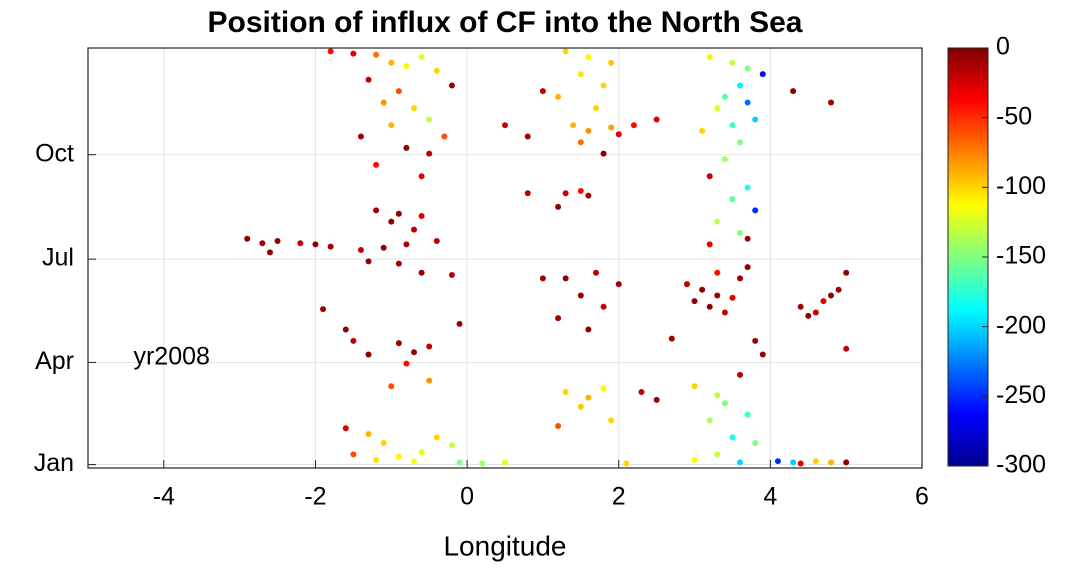  What do you see at coordinates (1014, 116) in the screenshot?
I see `colorbar-tick-label: -50` at bounding box center [1014, 116].